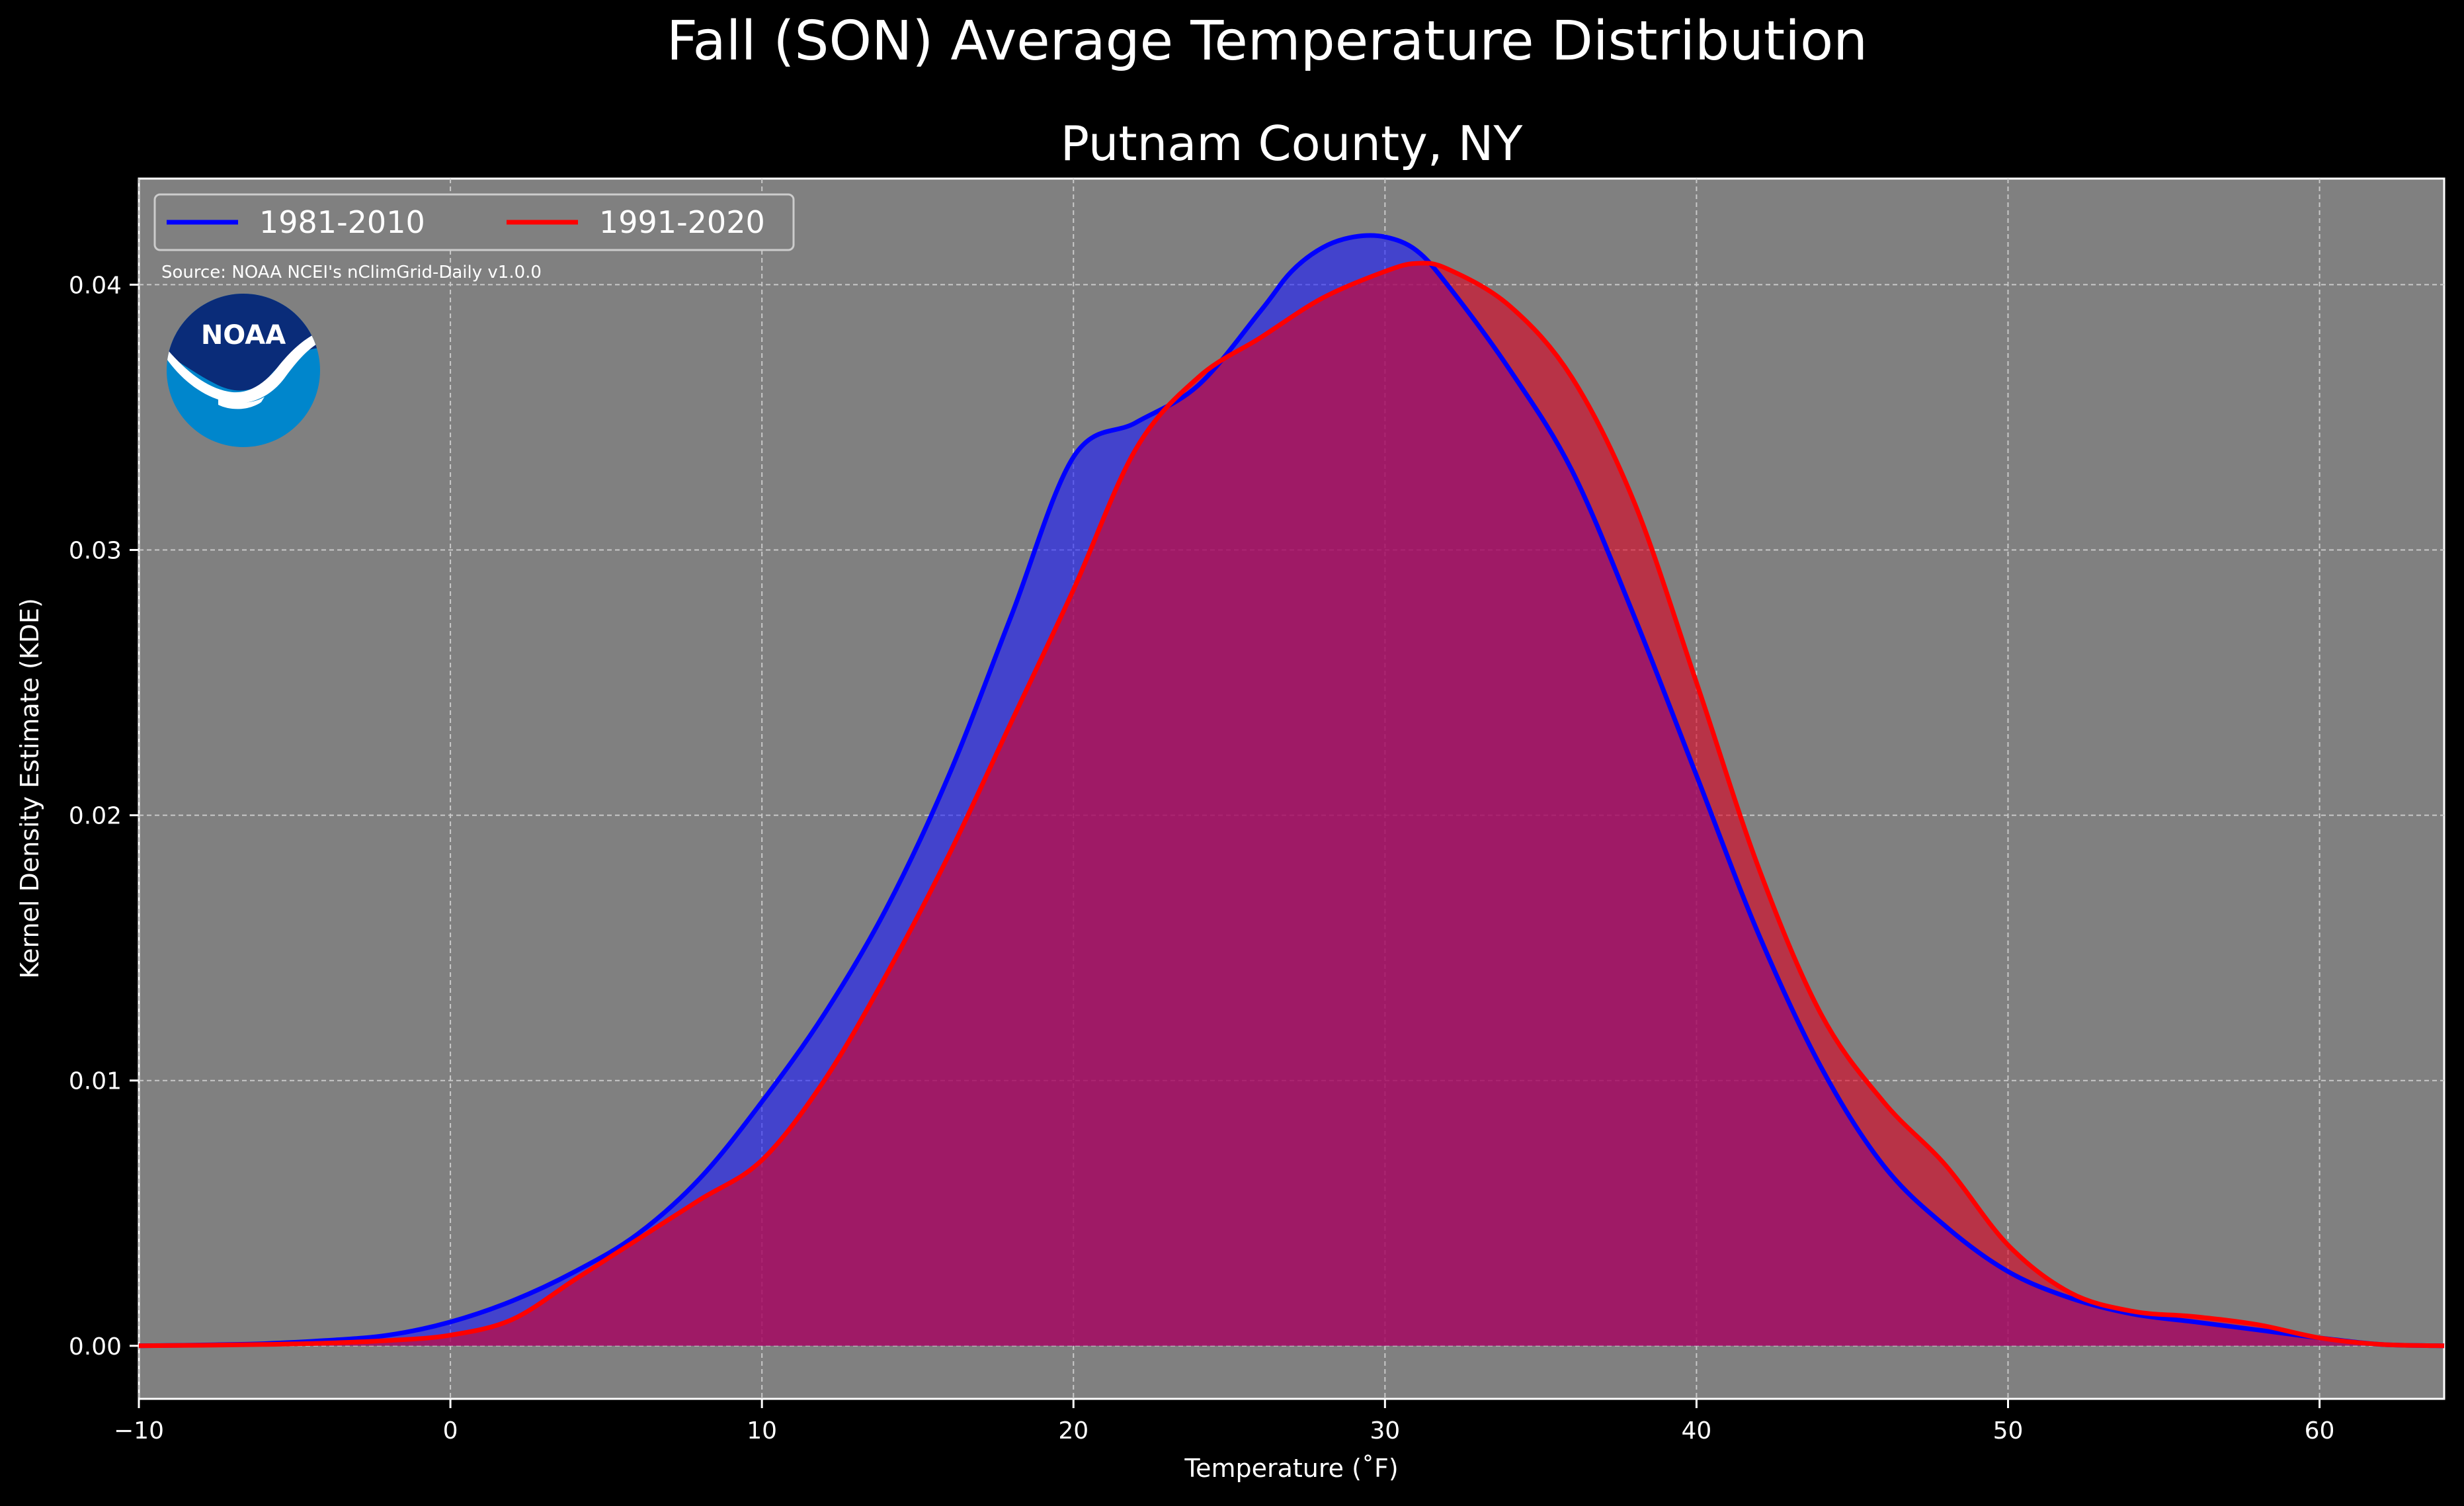 The width and height of the screenshot is (2464, 1506). Describe the element at coordinates (2320, 1430) in the screenshot. I see `x-tick-label: 60` at that location.